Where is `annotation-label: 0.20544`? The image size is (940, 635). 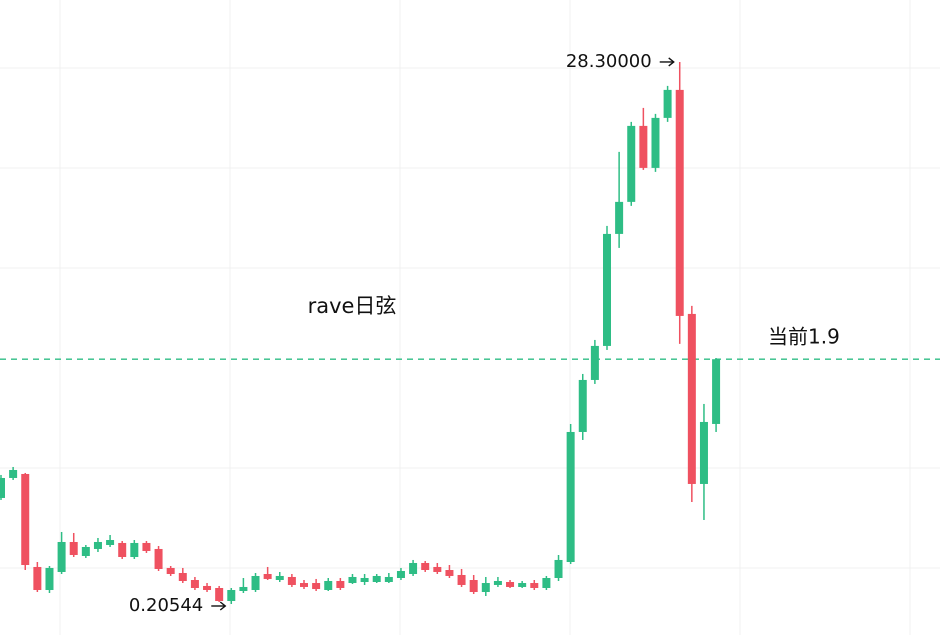
annotation-label: 0.20544 is located at coordinates (166, 605).